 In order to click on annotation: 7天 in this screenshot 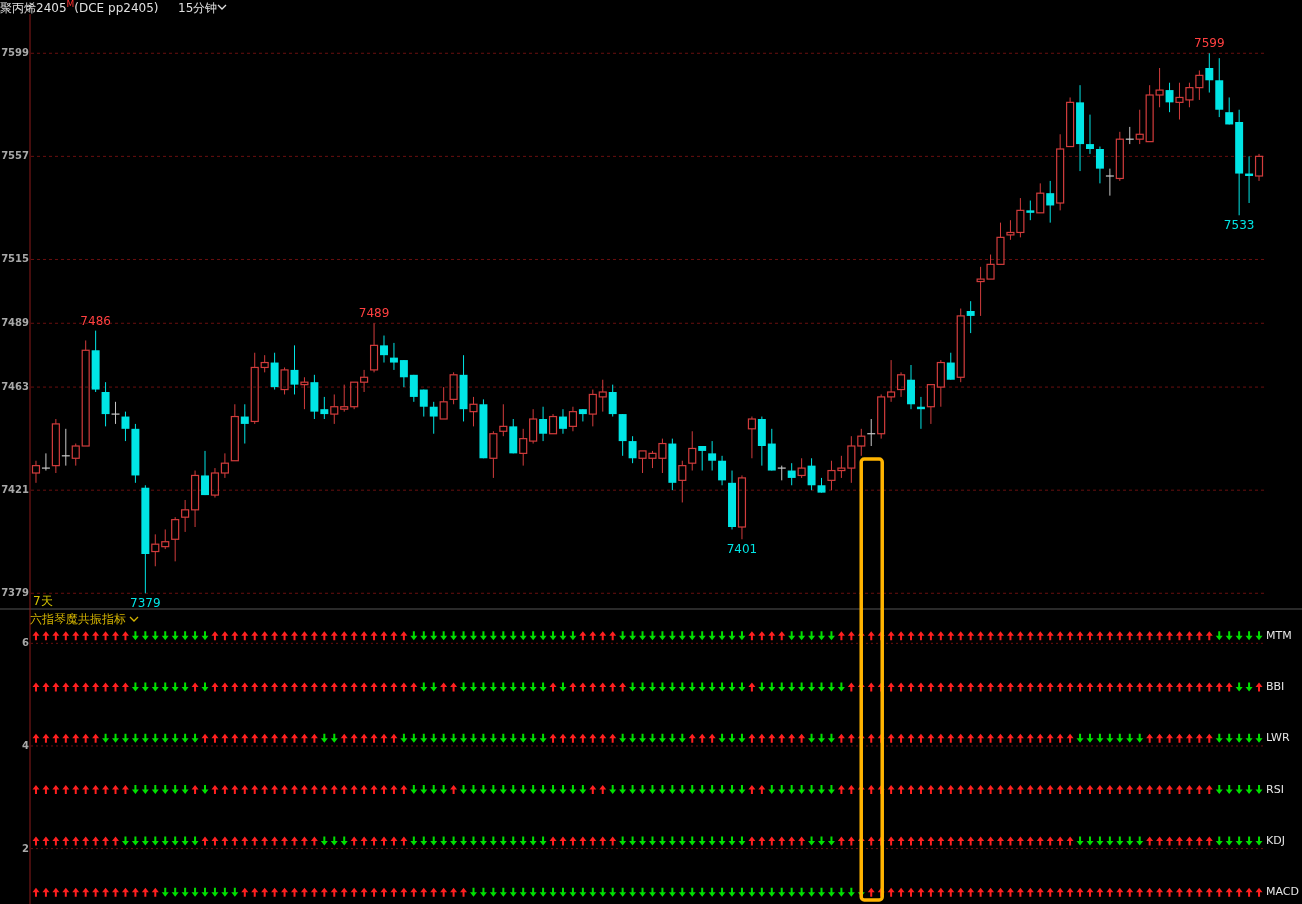, I will do `click(43, 601)`.